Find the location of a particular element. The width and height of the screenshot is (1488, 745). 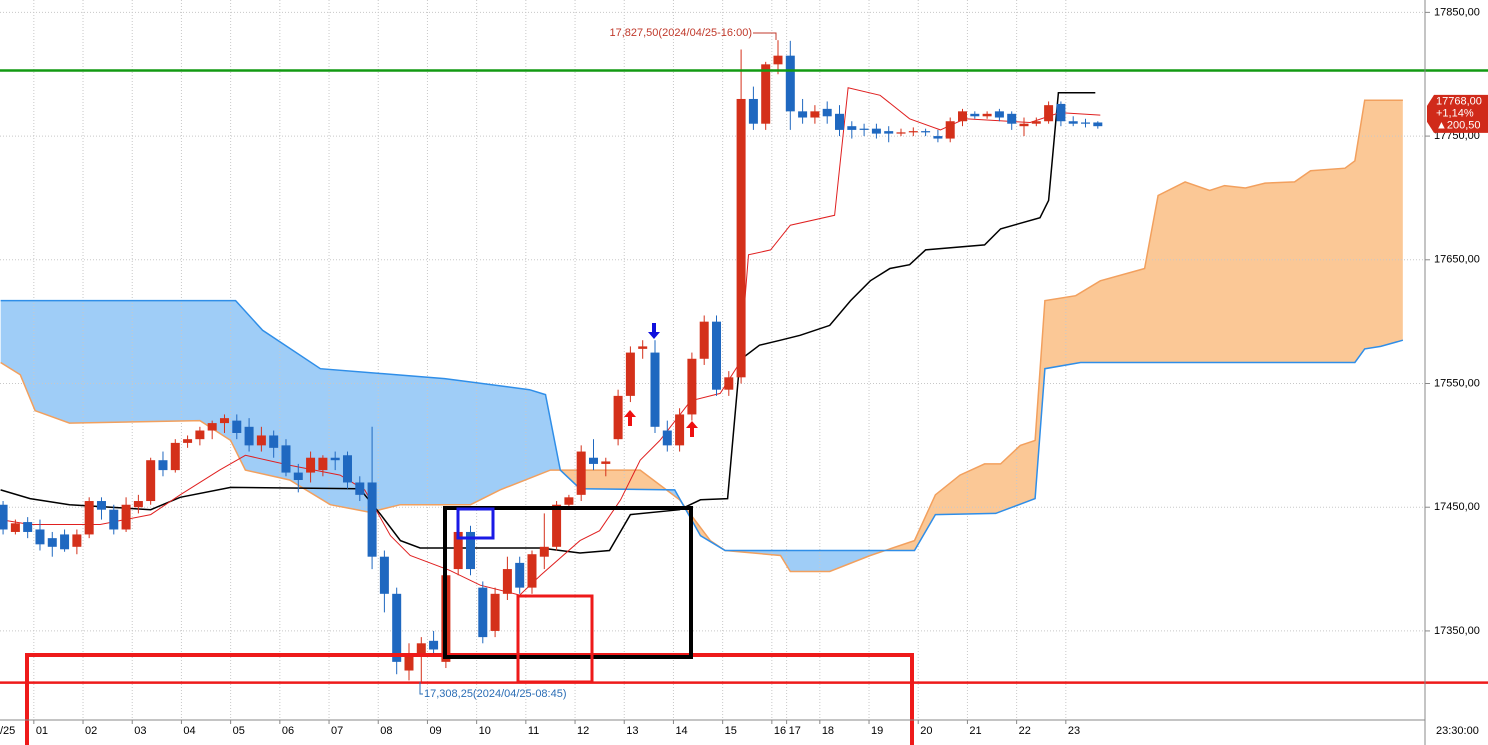

x-tick-label: 16 is located at coordinates (780, 731).